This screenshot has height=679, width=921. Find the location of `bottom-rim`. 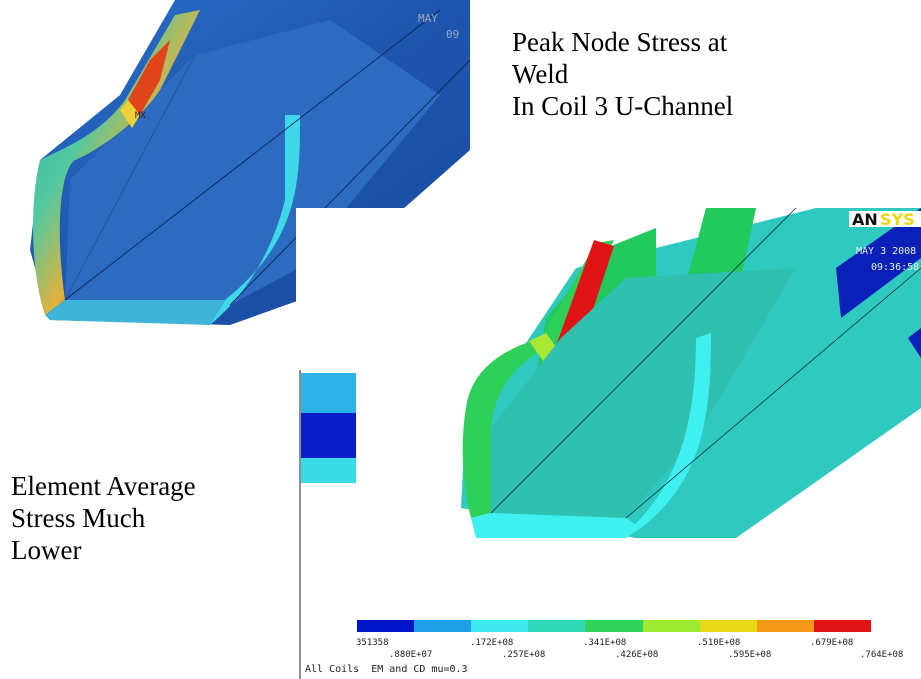

bottom-rim is located at coordinates (135, 312).